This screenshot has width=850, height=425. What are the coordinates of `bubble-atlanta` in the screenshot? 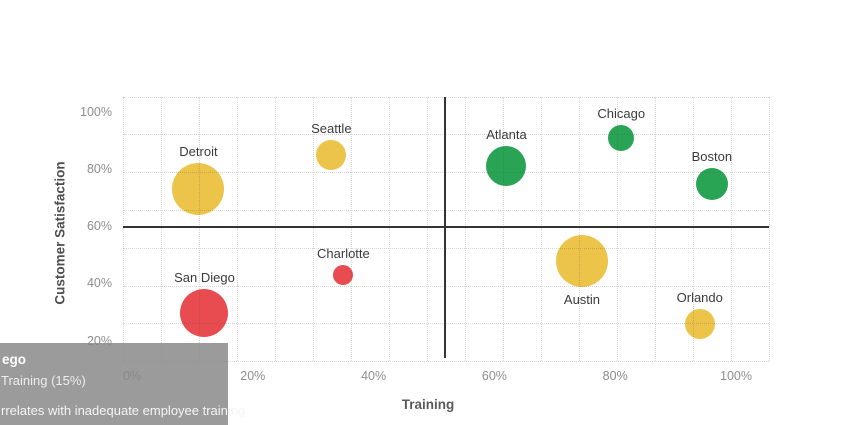 It's located at (506, 166).